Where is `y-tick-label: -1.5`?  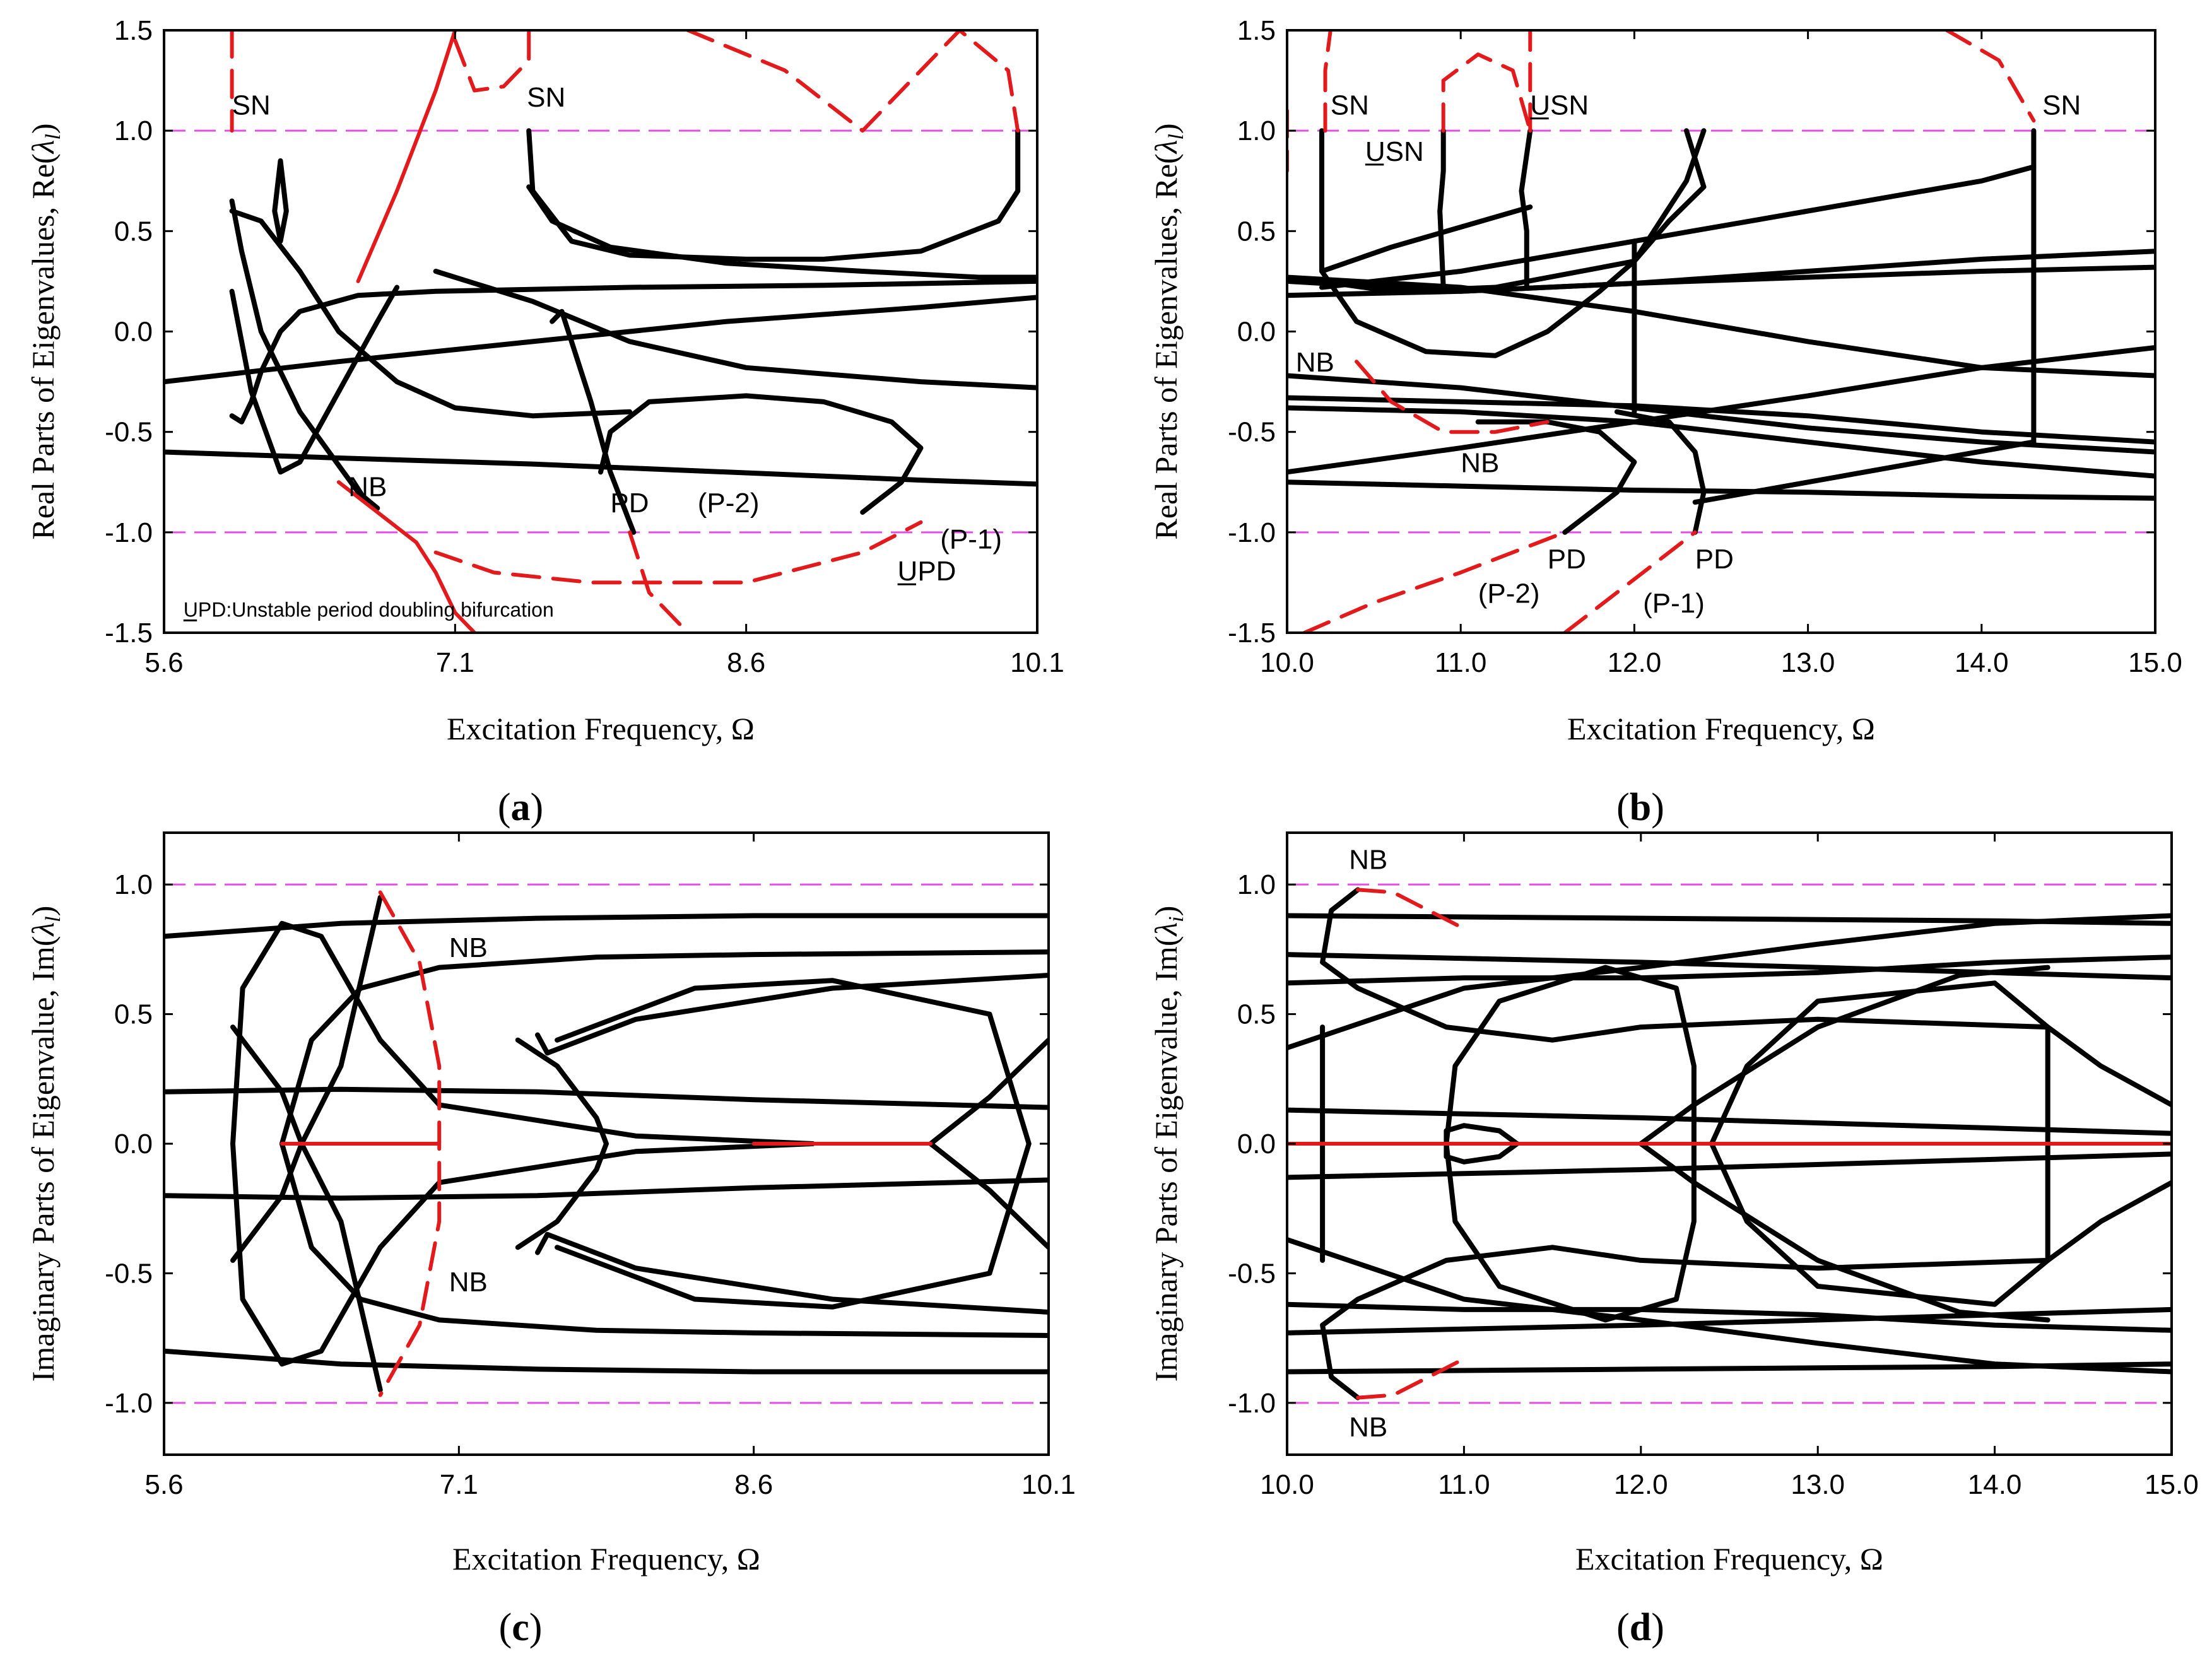 y-tick-label: -1.5 is located at coordinates (129, 633).